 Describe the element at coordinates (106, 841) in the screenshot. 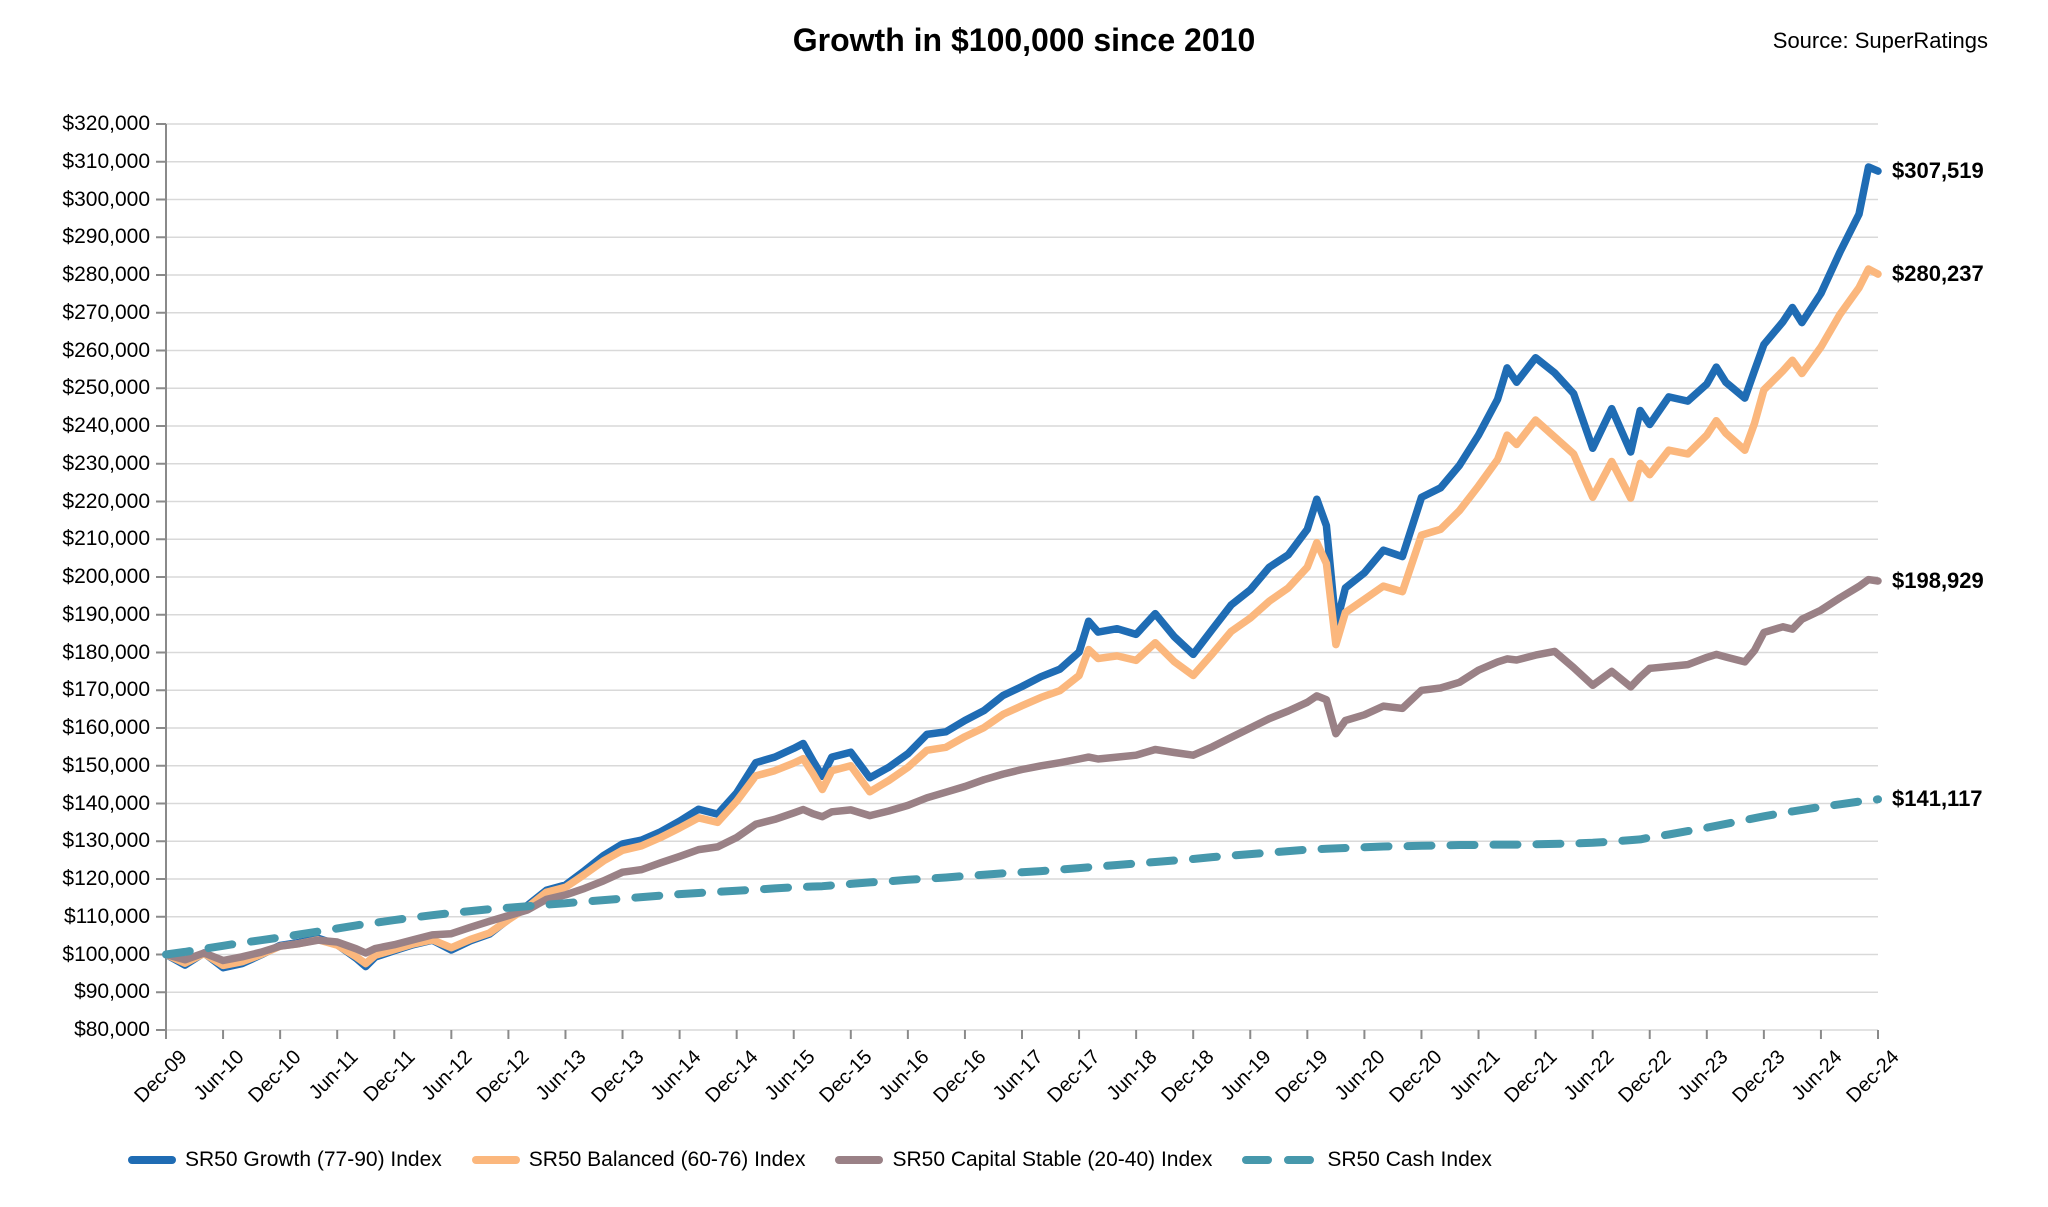

I see `y-axis-label: $130,000` at that location.